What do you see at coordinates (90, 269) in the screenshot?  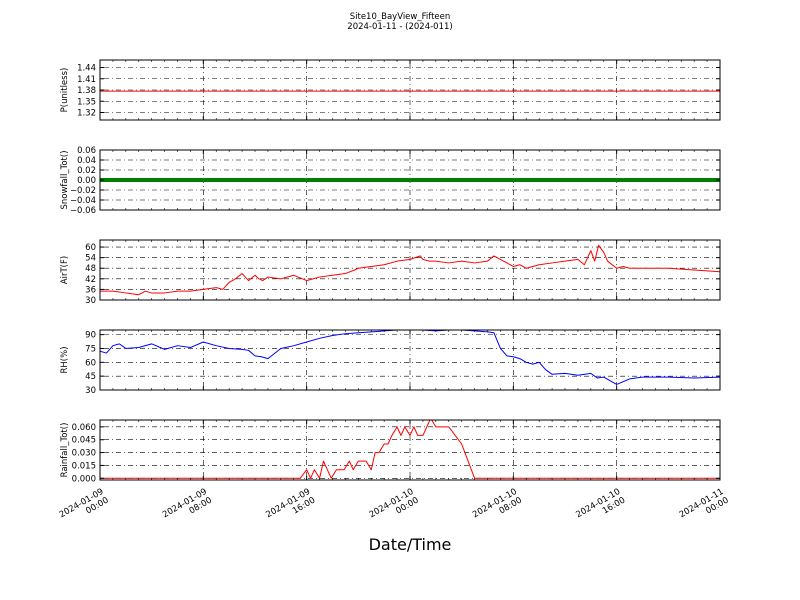 I see `y-tick-label: 48` at bounding box center [90, 269].